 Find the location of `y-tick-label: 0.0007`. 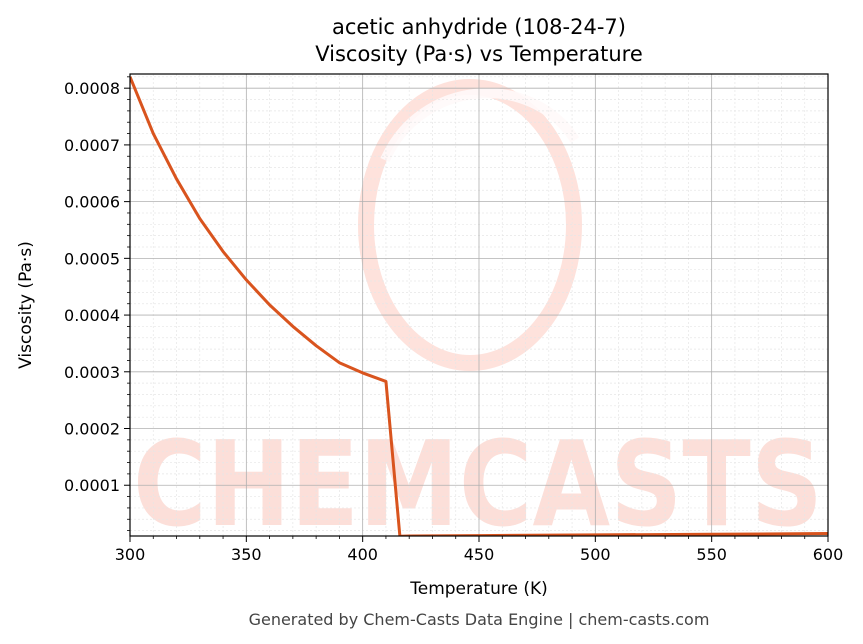

y-tick-label: 0.0007 is located at coordinates (92, 145).